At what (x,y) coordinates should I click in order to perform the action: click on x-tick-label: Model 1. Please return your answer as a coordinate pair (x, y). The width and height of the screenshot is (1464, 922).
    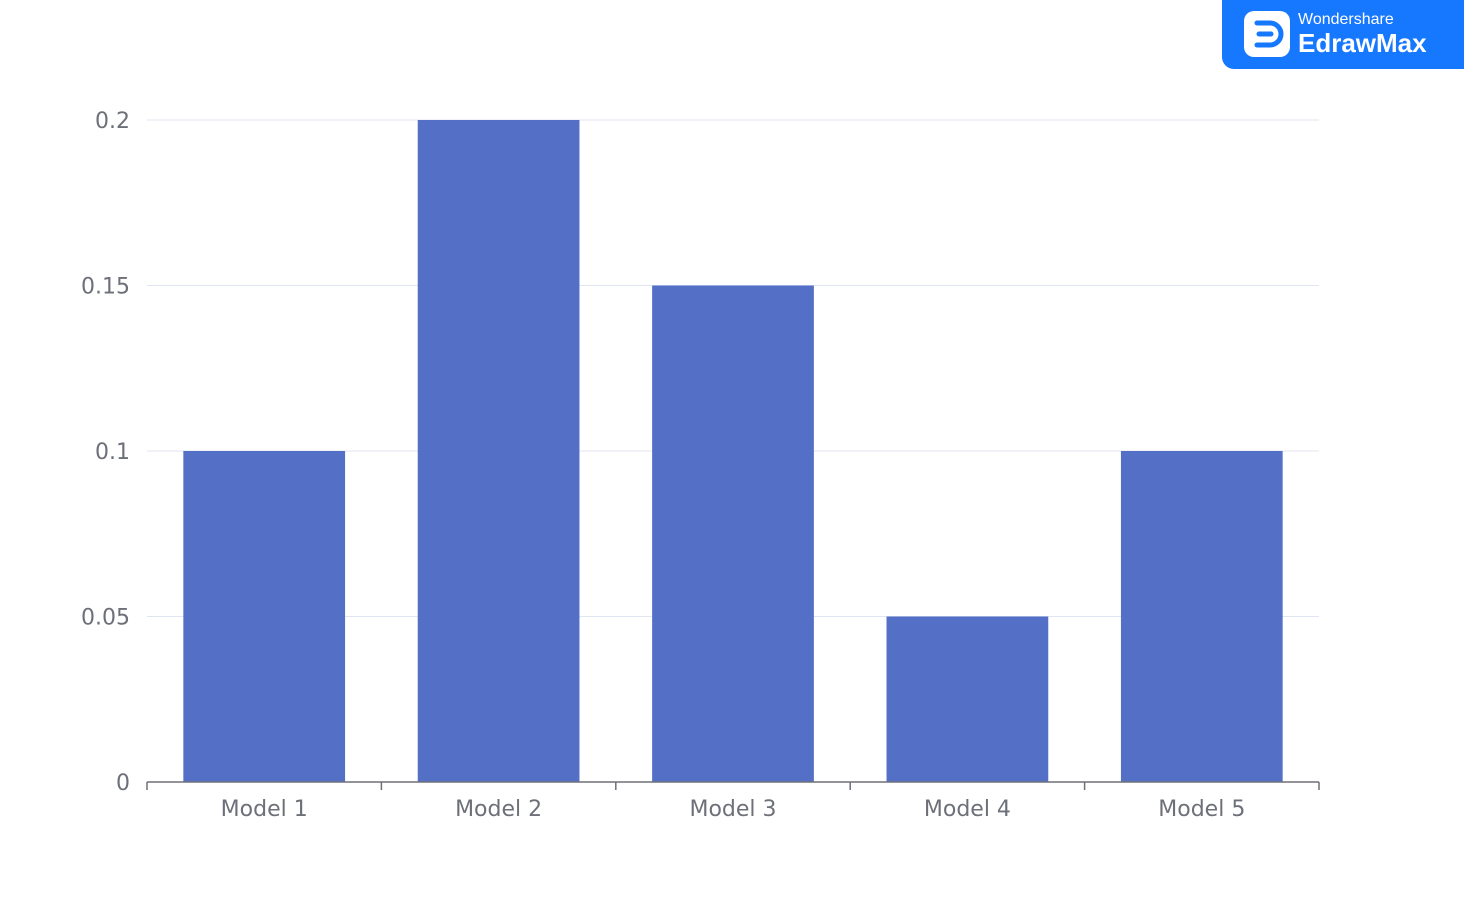
    Looking at the image, I should click on (264, 809).